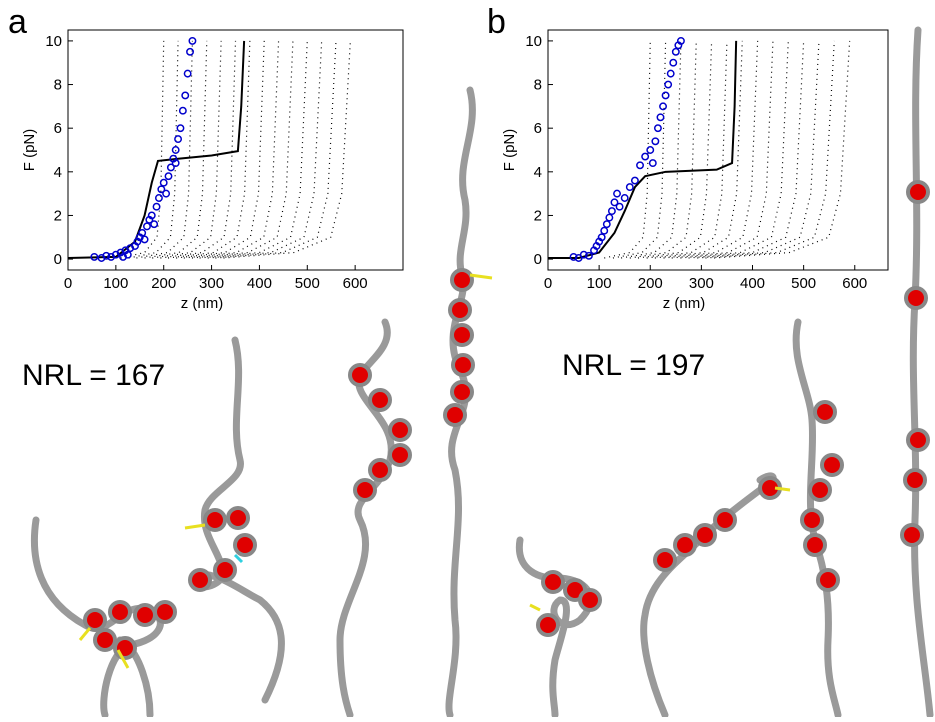 The height and width of the screenshot is (722, 935). I want to click on model-line, so click(156, 149).